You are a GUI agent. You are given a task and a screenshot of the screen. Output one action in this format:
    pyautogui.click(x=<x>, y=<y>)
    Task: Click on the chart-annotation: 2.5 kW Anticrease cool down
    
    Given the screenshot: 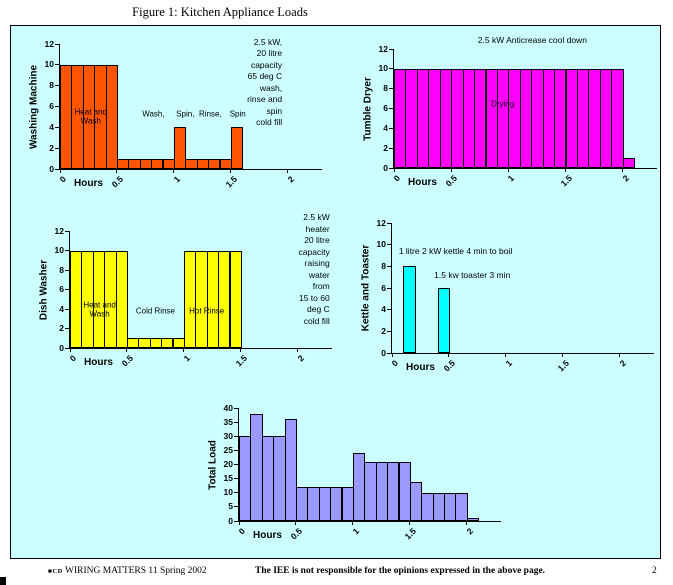 What is the action you would take?
    pyautogui.click(x=532, y=40)
    